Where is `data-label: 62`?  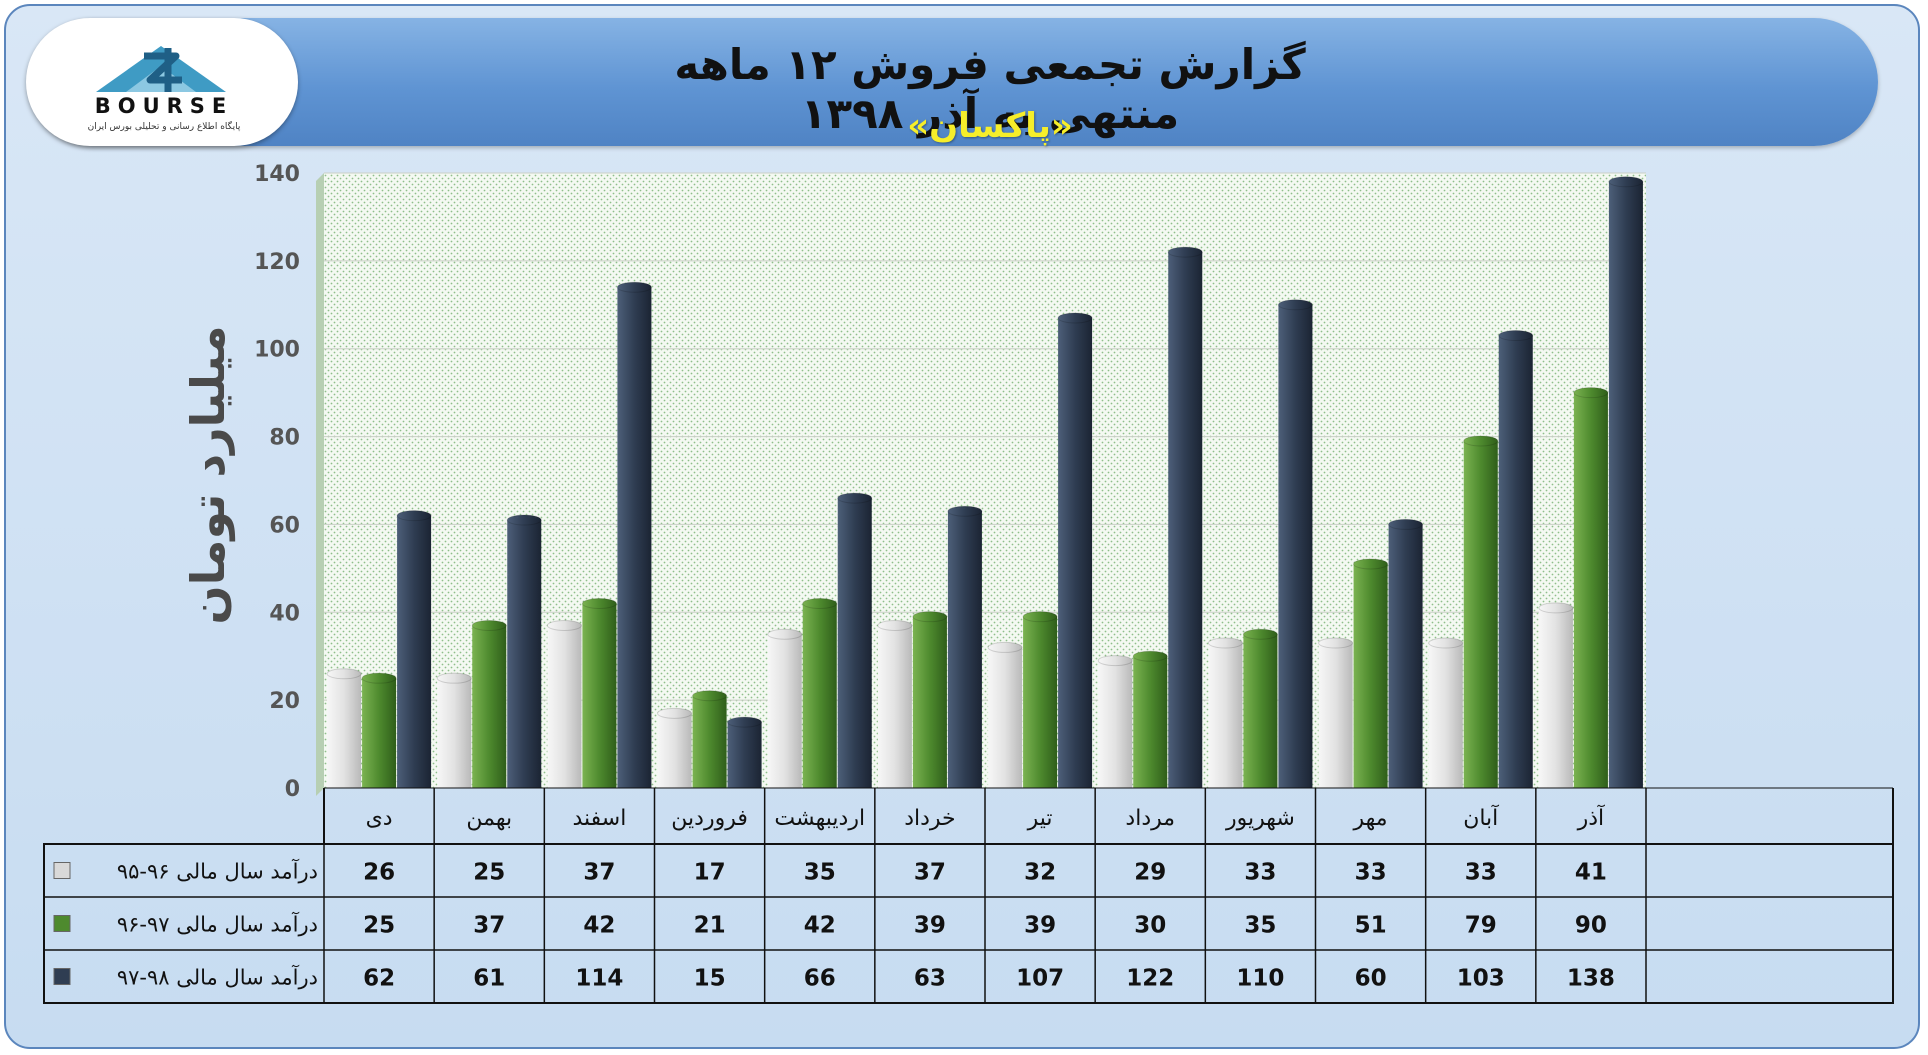 data-label: 62 is located at coordinates (379, 979).